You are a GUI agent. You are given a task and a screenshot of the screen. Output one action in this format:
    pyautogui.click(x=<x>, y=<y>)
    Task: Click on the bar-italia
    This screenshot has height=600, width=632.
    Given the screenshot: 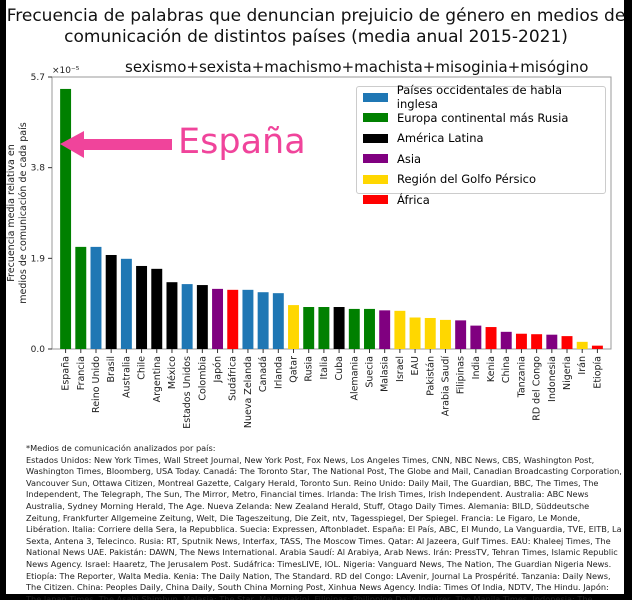 What is the action you would take?
    pyautogui.click(x=324, y=328)
    